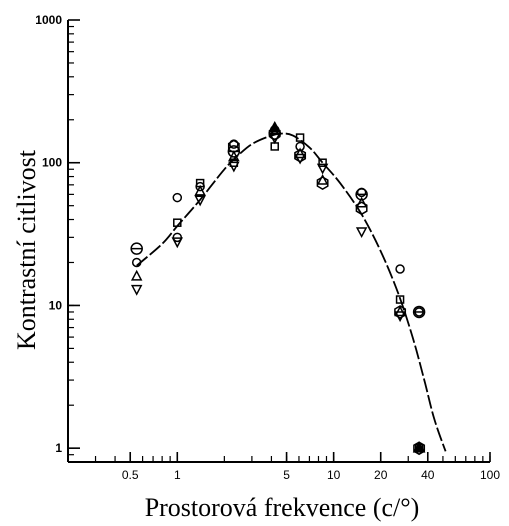  Describe the element at coordinates (490, 475) in the screenshot. I see `x-tick-label: 100` at that location.